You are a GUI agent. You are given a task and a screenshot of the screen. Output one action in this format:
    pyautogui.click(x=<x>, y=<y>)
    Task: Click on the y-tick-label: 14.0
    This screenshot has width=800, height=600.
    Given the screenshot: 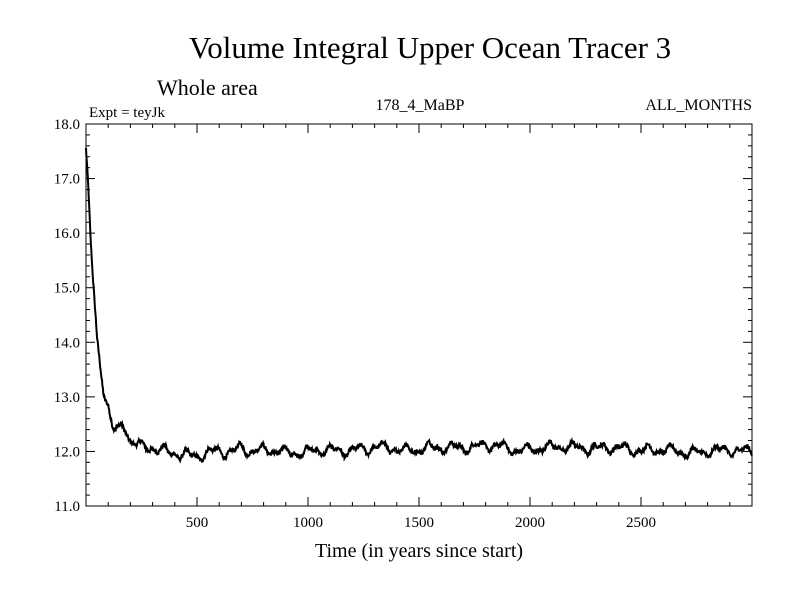 What is the action you would take?
    pyautogui.click(x=67, y=343)
    